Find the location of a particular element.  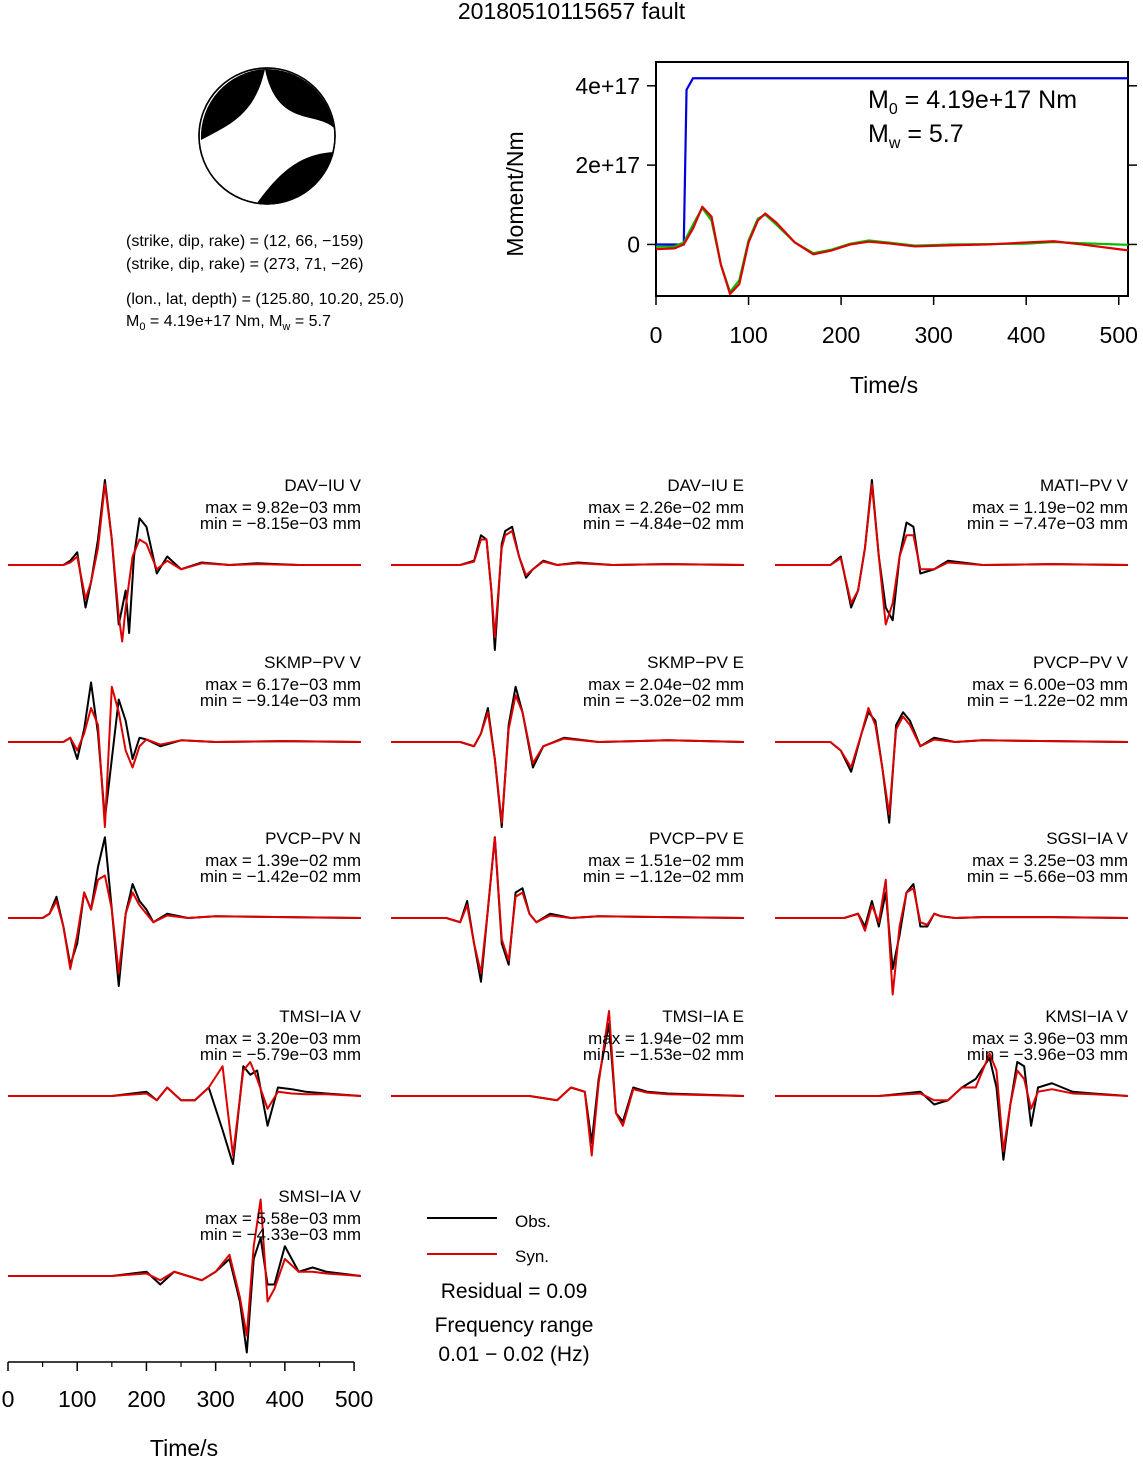

trace-max-5: max = 6.00e−03 mm is located at coordinates (1050, 684).